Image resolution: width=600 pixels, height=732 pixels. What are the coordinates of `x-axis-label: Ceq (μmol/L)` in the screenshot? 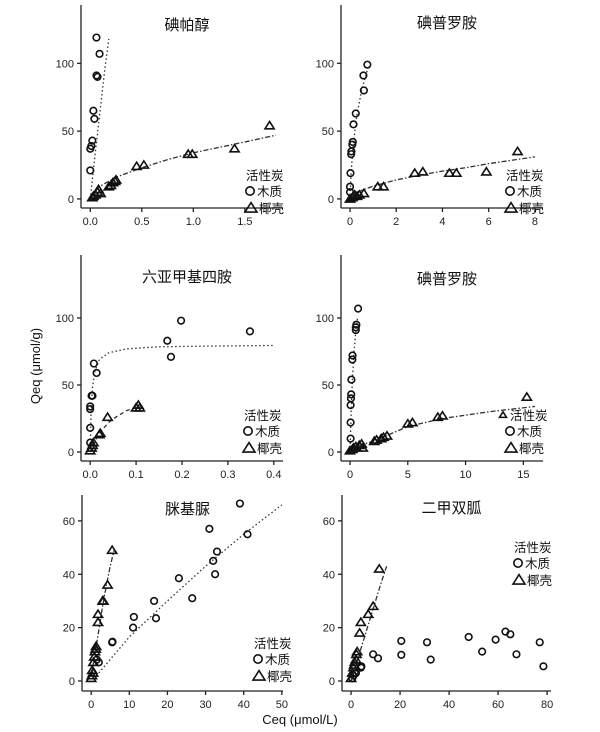 It's located at (299, 719).